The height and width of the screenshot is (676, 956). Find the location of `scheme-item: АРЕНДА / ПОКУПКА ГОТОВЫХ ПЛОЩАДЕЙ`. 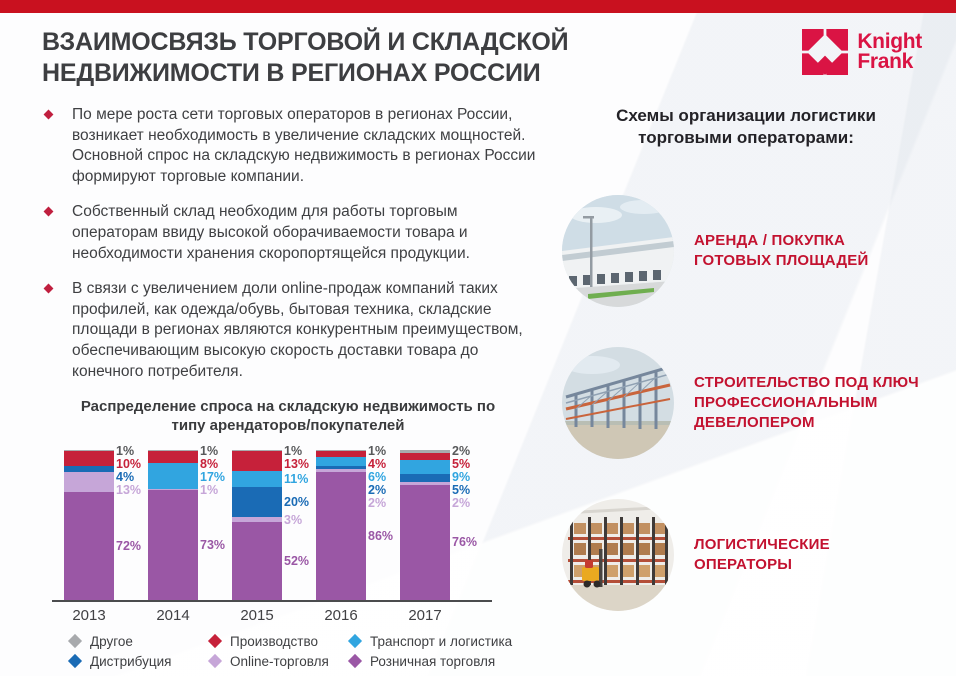

scheme-item: АРЕНДА / ПОКУПКА ГОТОВЫХ ПЛОЩАДЕЙ is located at coordinates (746, 251).